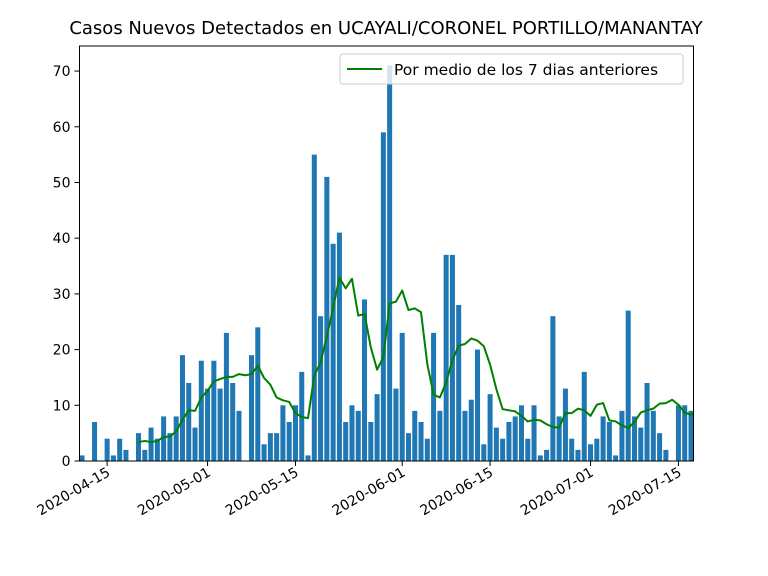 This screenshot has height=576, width=768. I want to click on x-tick-label: 2020-06-15, so click(457, 492).